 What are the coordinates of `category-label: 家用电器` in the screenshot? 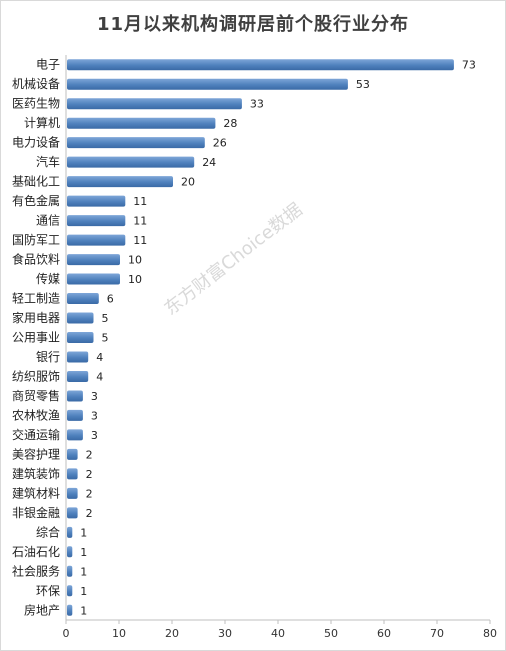 It's located at (36, 317).